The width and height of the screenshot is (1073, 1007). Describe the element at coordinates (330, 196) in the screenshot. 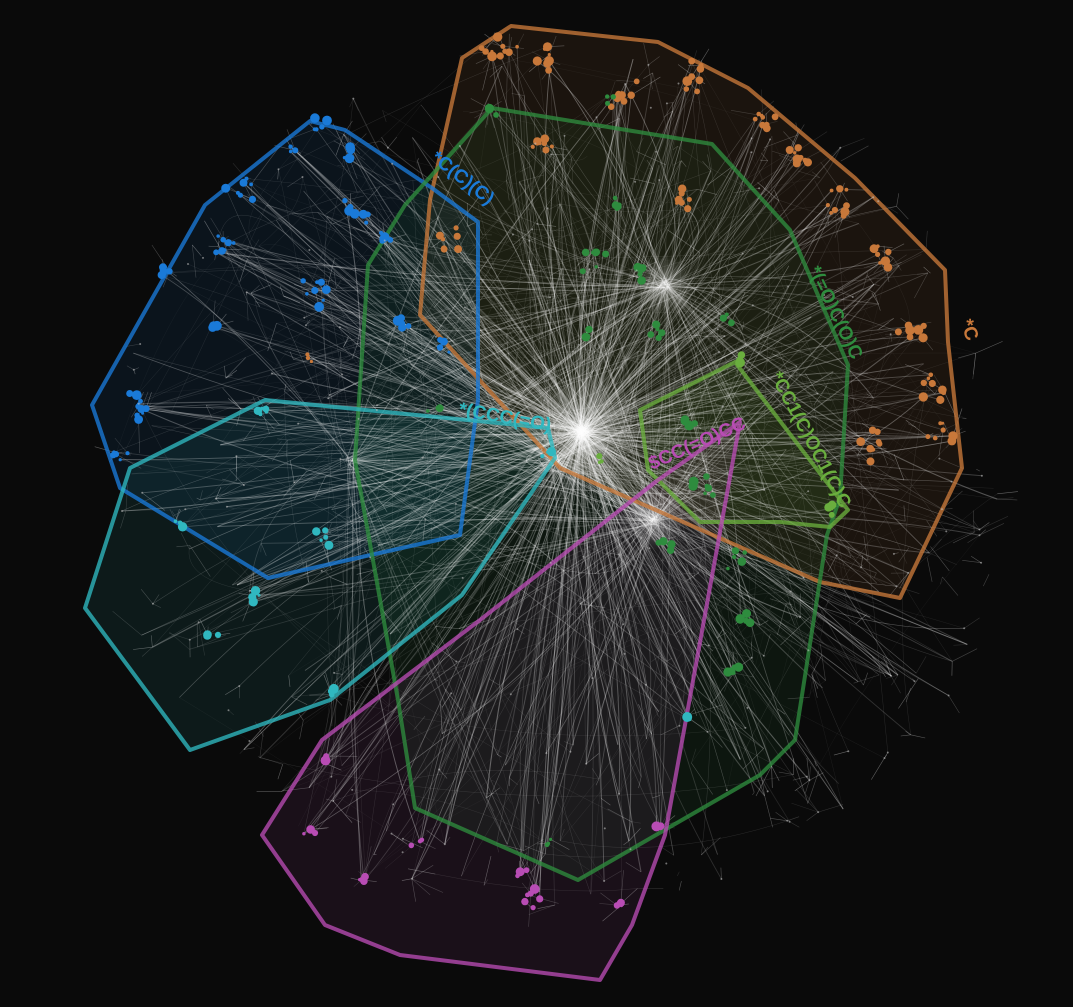

I see `edge-2081` at that location.